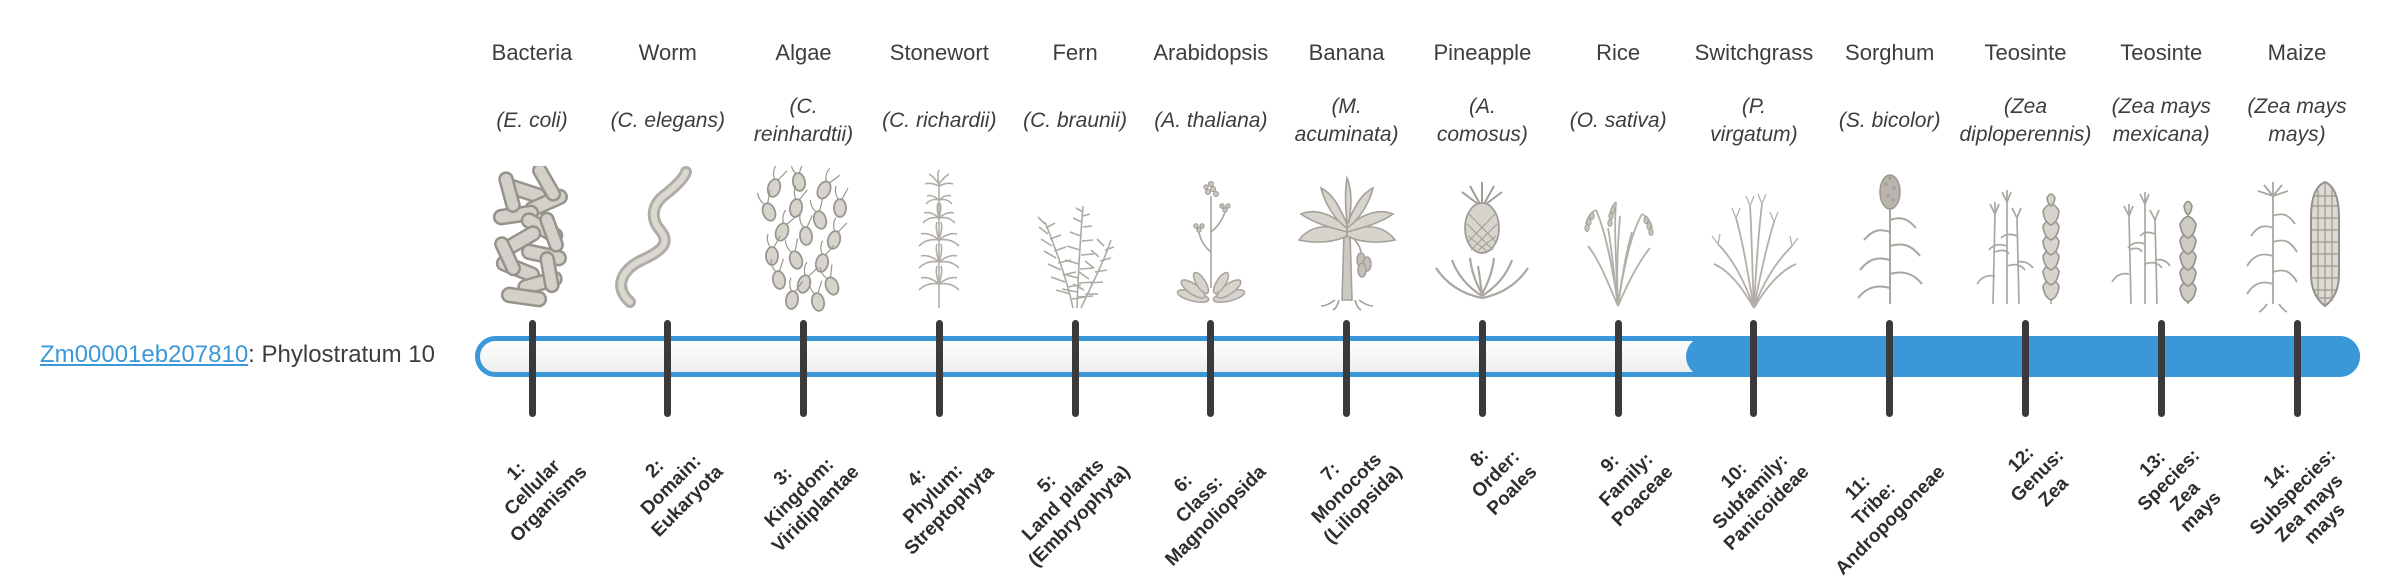 This screenshot has height=580, width=2400. I want to click on organism-scientific-name: (Zea mays mexicana), so click(2161, 120).